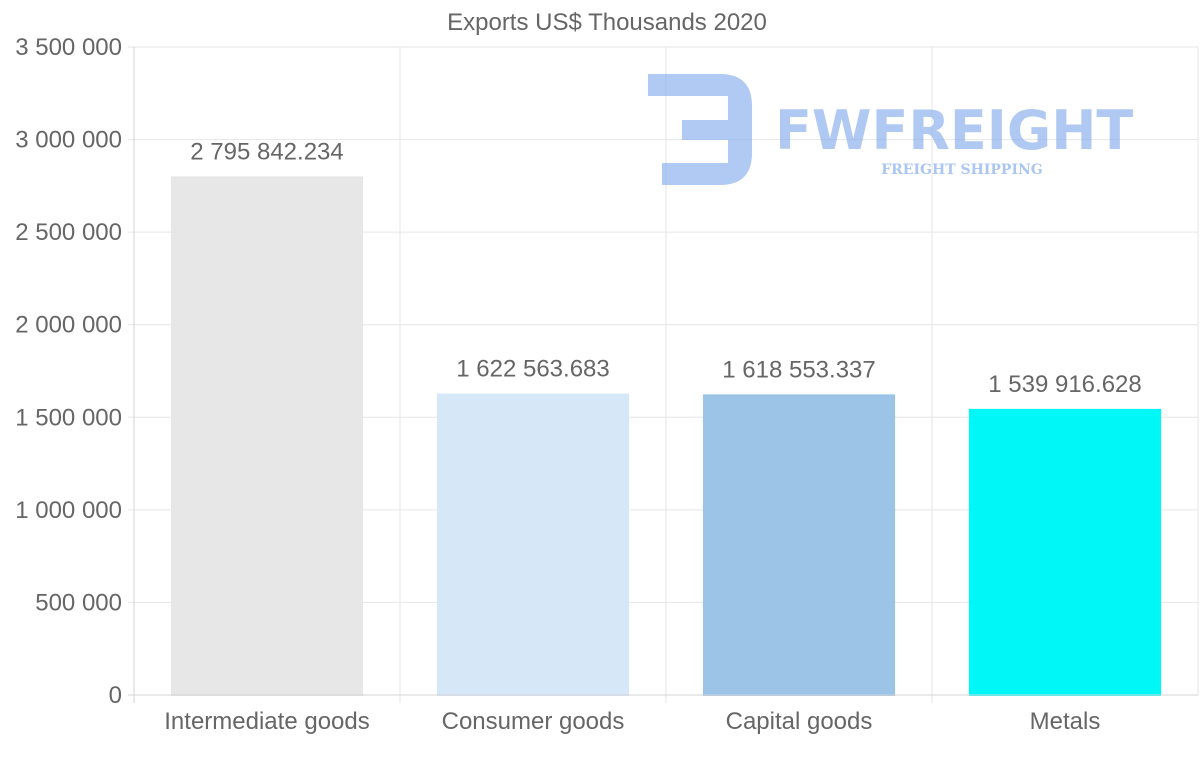 Image resolution: width=1200 pixels, height=763 pixels. I want to click on watermark-tagline: FREIGHT SHIPPING, so click(962, 170).